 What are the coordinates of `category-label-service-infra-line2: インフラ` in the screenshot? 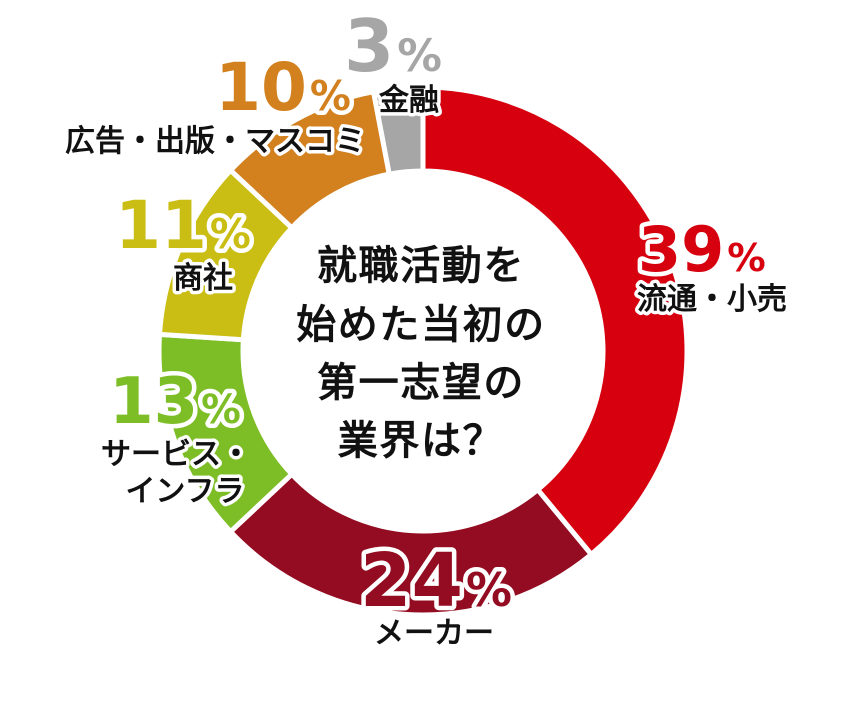 It's located at (184, 491).